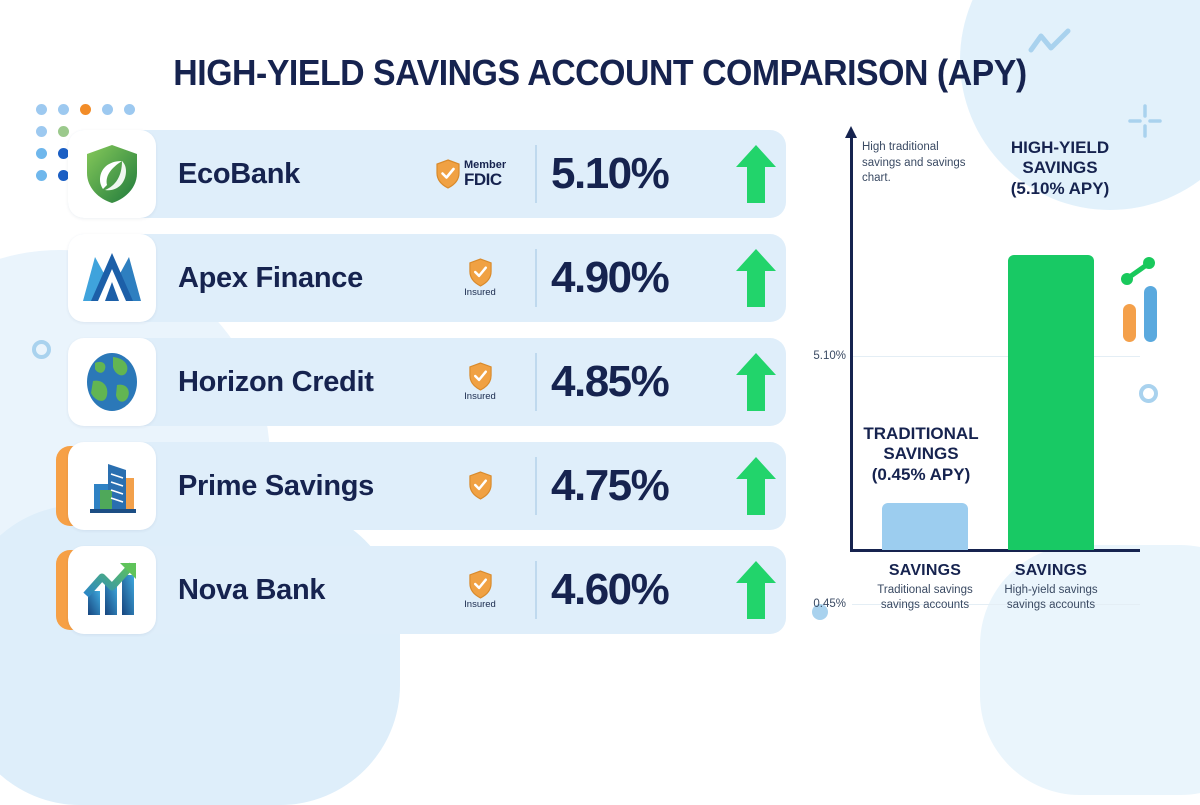  What do you see at coordinates (610, 485) in the screenshot?
I see `apy-value: 4.75%` at bounding box center [610, 485].